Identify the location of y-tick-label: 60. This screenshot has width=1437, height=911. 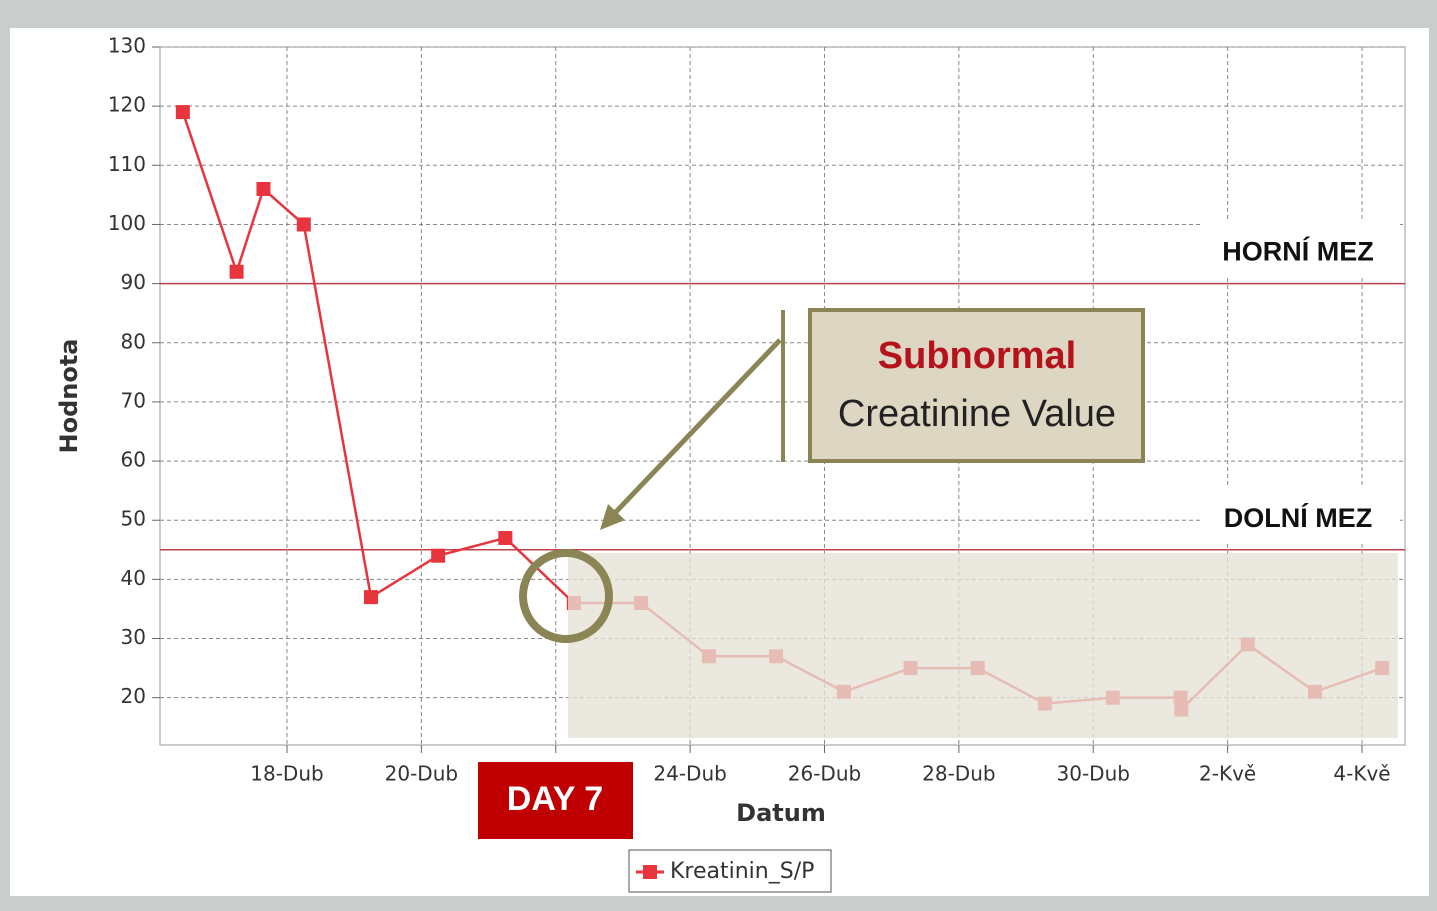
(133, 460).